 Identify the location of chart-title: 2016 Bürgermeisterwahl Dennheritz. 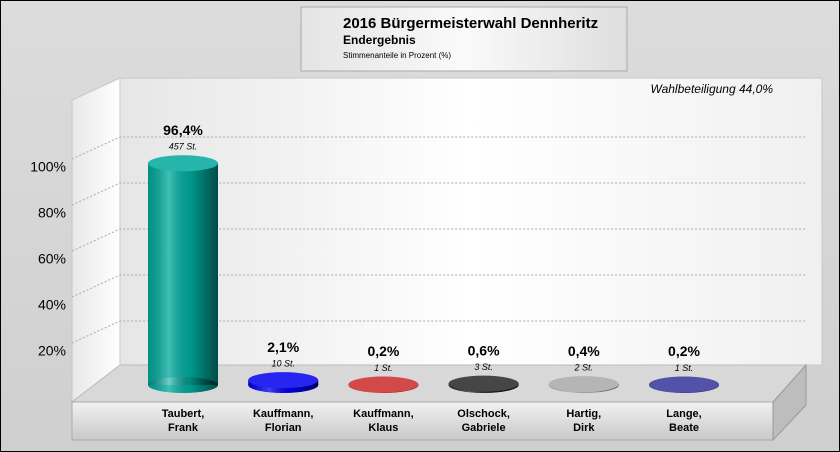
(470, 23).